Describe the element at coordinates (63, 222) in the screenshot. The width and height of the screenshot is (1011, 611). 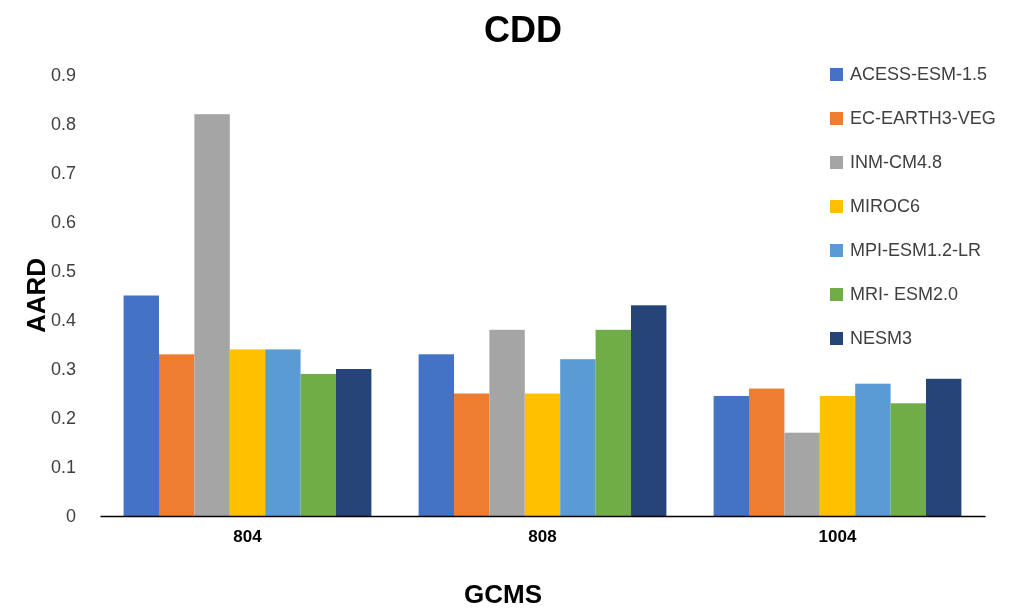
I see `y-tick-label: 0.6` at that location.